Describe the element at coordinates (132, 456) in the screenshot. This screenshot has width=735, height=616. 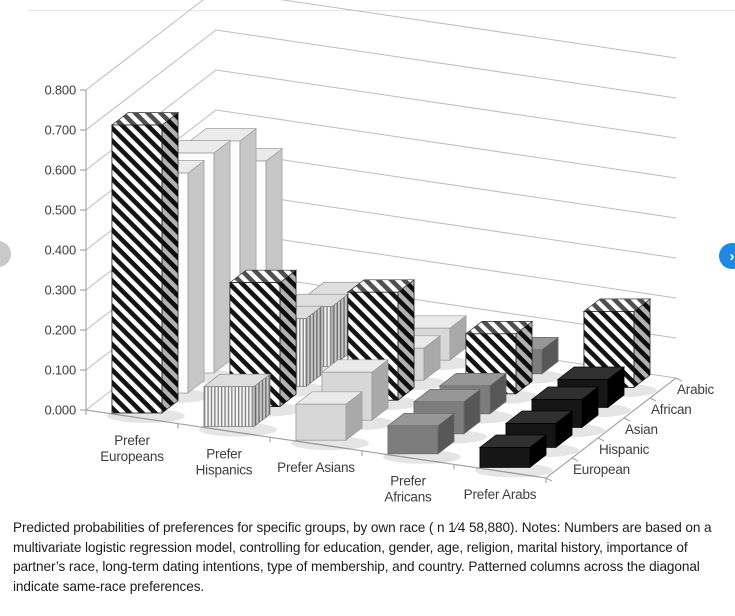
I see `category-axis-label: Europeans` at that location.